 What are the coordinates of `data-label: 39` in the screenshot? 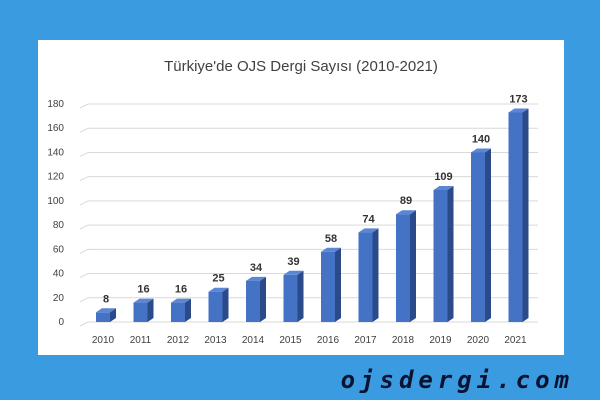 It's located at (293, 262).